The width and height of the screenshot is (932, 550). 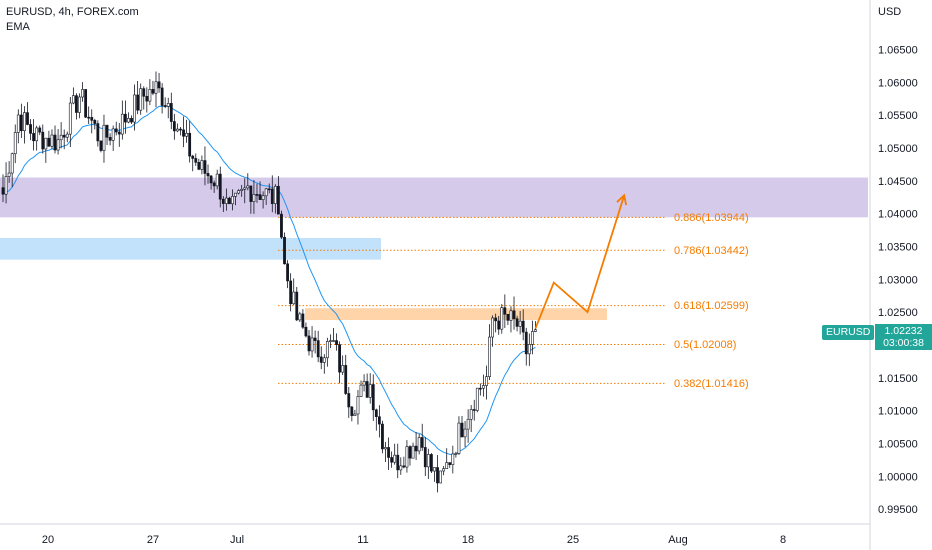 I want to click on last-price-tag: 1.02232 03:00:38, so click(x=903, y=337).